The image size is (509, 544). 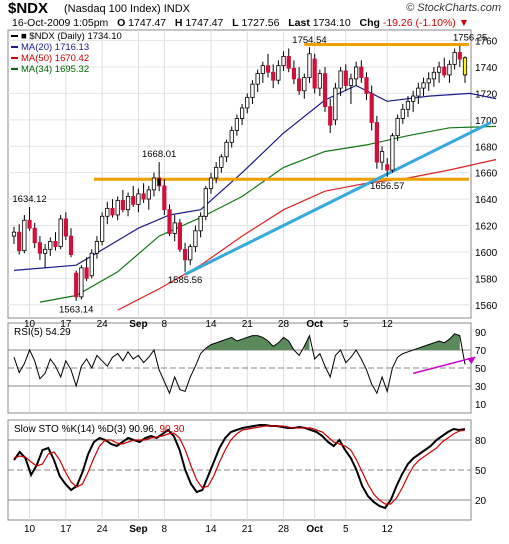 I want to click on rsi-overbought-fill, so click(x=249, y=342).